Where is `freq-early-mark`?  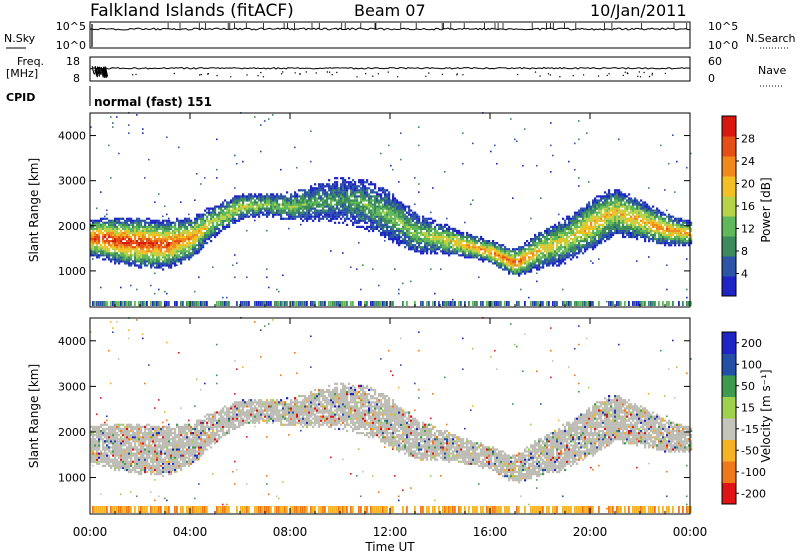 freq-early-mark is located at coordinates (102, 72).